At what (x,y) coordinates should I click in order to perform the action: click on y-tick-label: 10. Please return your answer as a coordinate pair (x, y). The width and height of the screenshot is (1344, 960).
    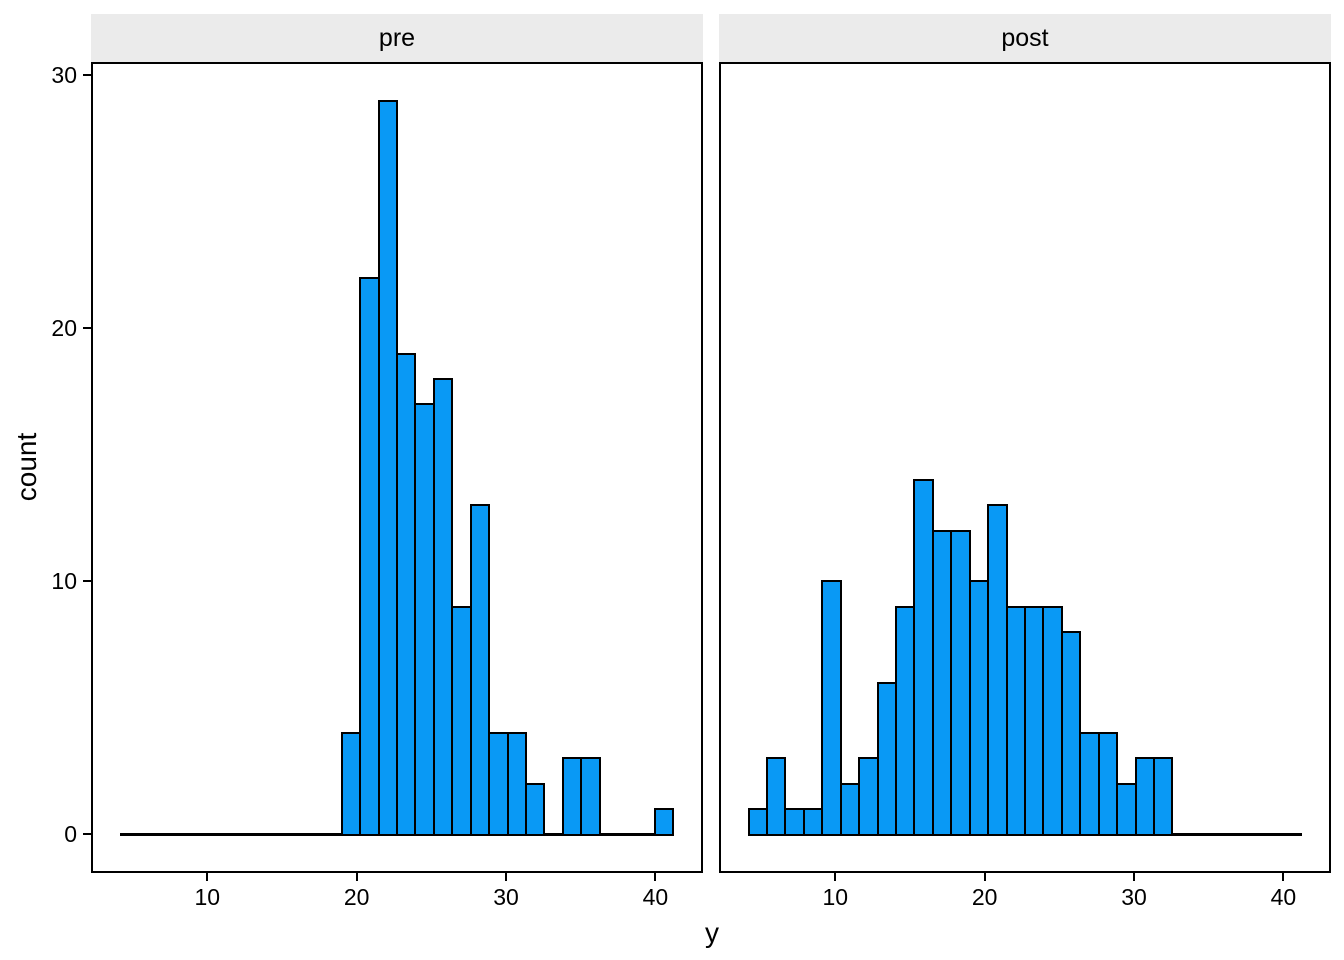
    Looking at the image, I should click on (64, 581).